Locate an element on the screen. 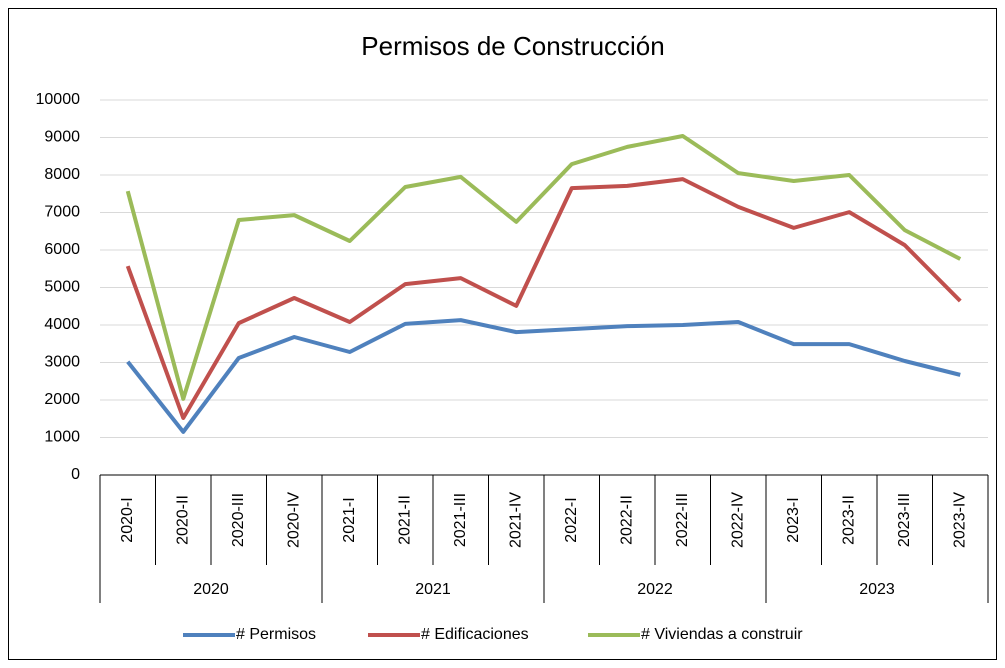 The image size is (1005, 668). y-tick-label: 5000 is located at coordinates (62, 287).